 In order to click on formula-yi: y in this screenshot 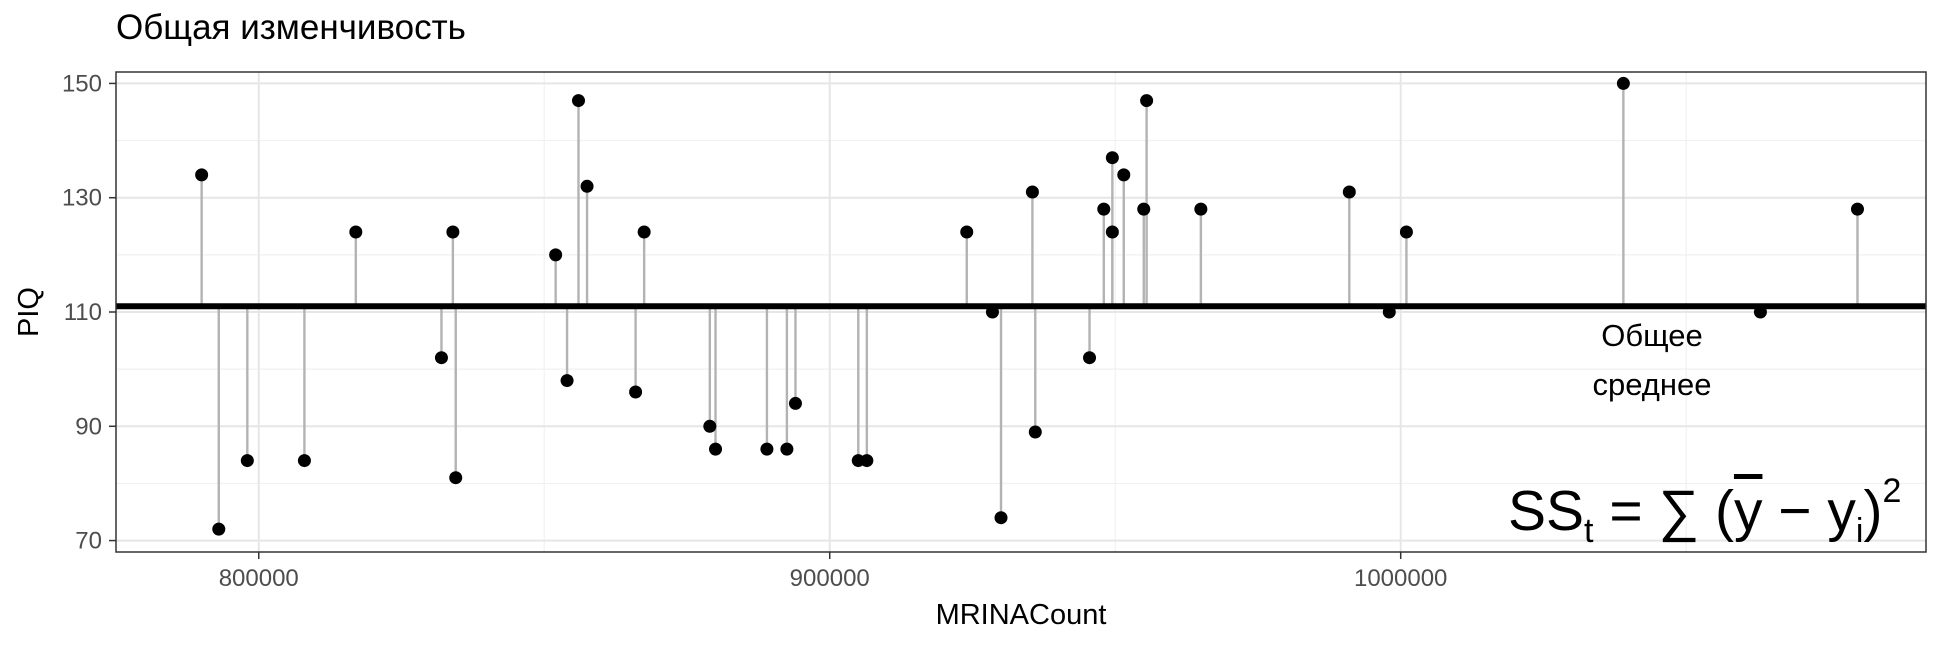, I will do `click(1841, 511)`.